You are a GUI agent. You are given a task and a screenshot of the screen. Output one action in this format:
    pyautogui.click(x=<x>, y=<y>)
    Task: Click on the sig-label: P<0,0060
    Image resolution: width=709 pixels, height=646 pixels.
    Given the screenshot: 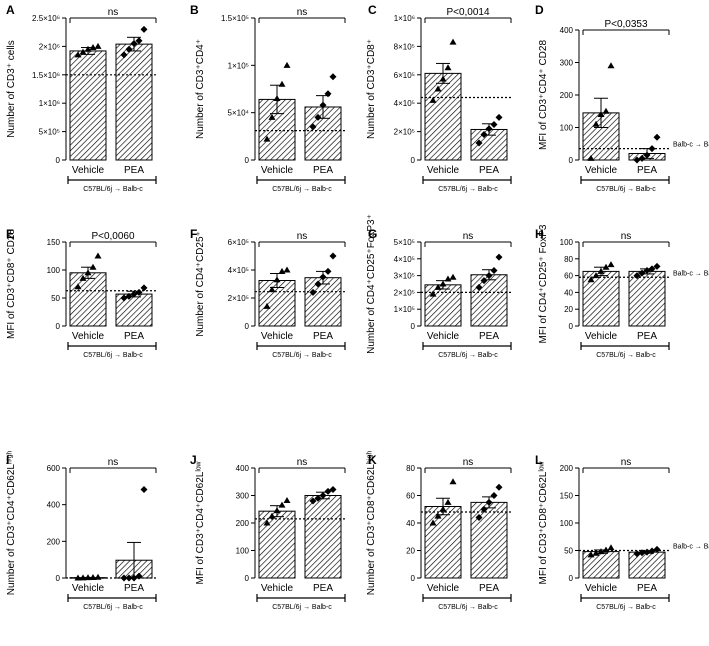 What is the action you would take?
    pyautogui.click(x=113, y=236)
    